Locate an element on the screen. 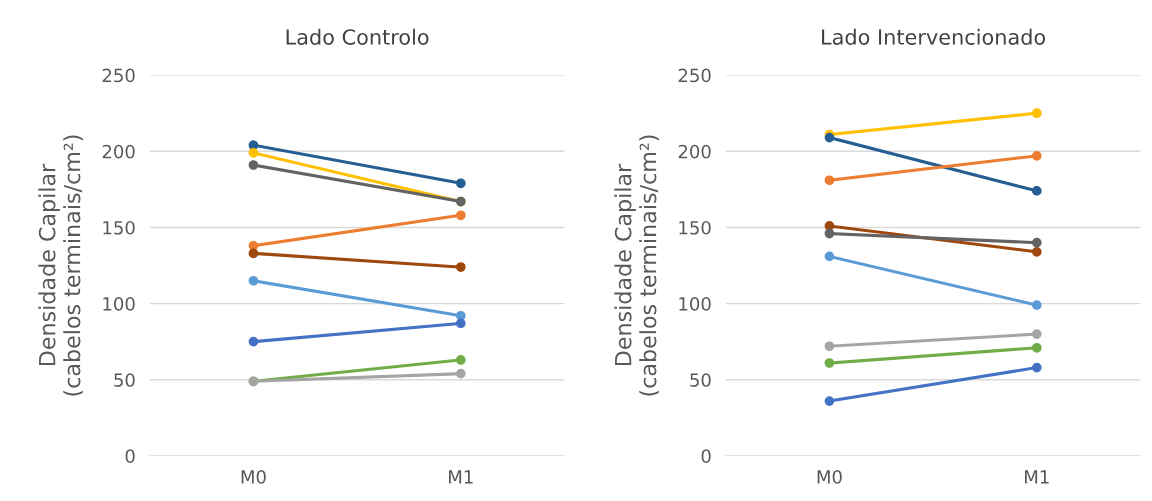  chart-title: Lado Controlo is located at coordinates (357, 36).